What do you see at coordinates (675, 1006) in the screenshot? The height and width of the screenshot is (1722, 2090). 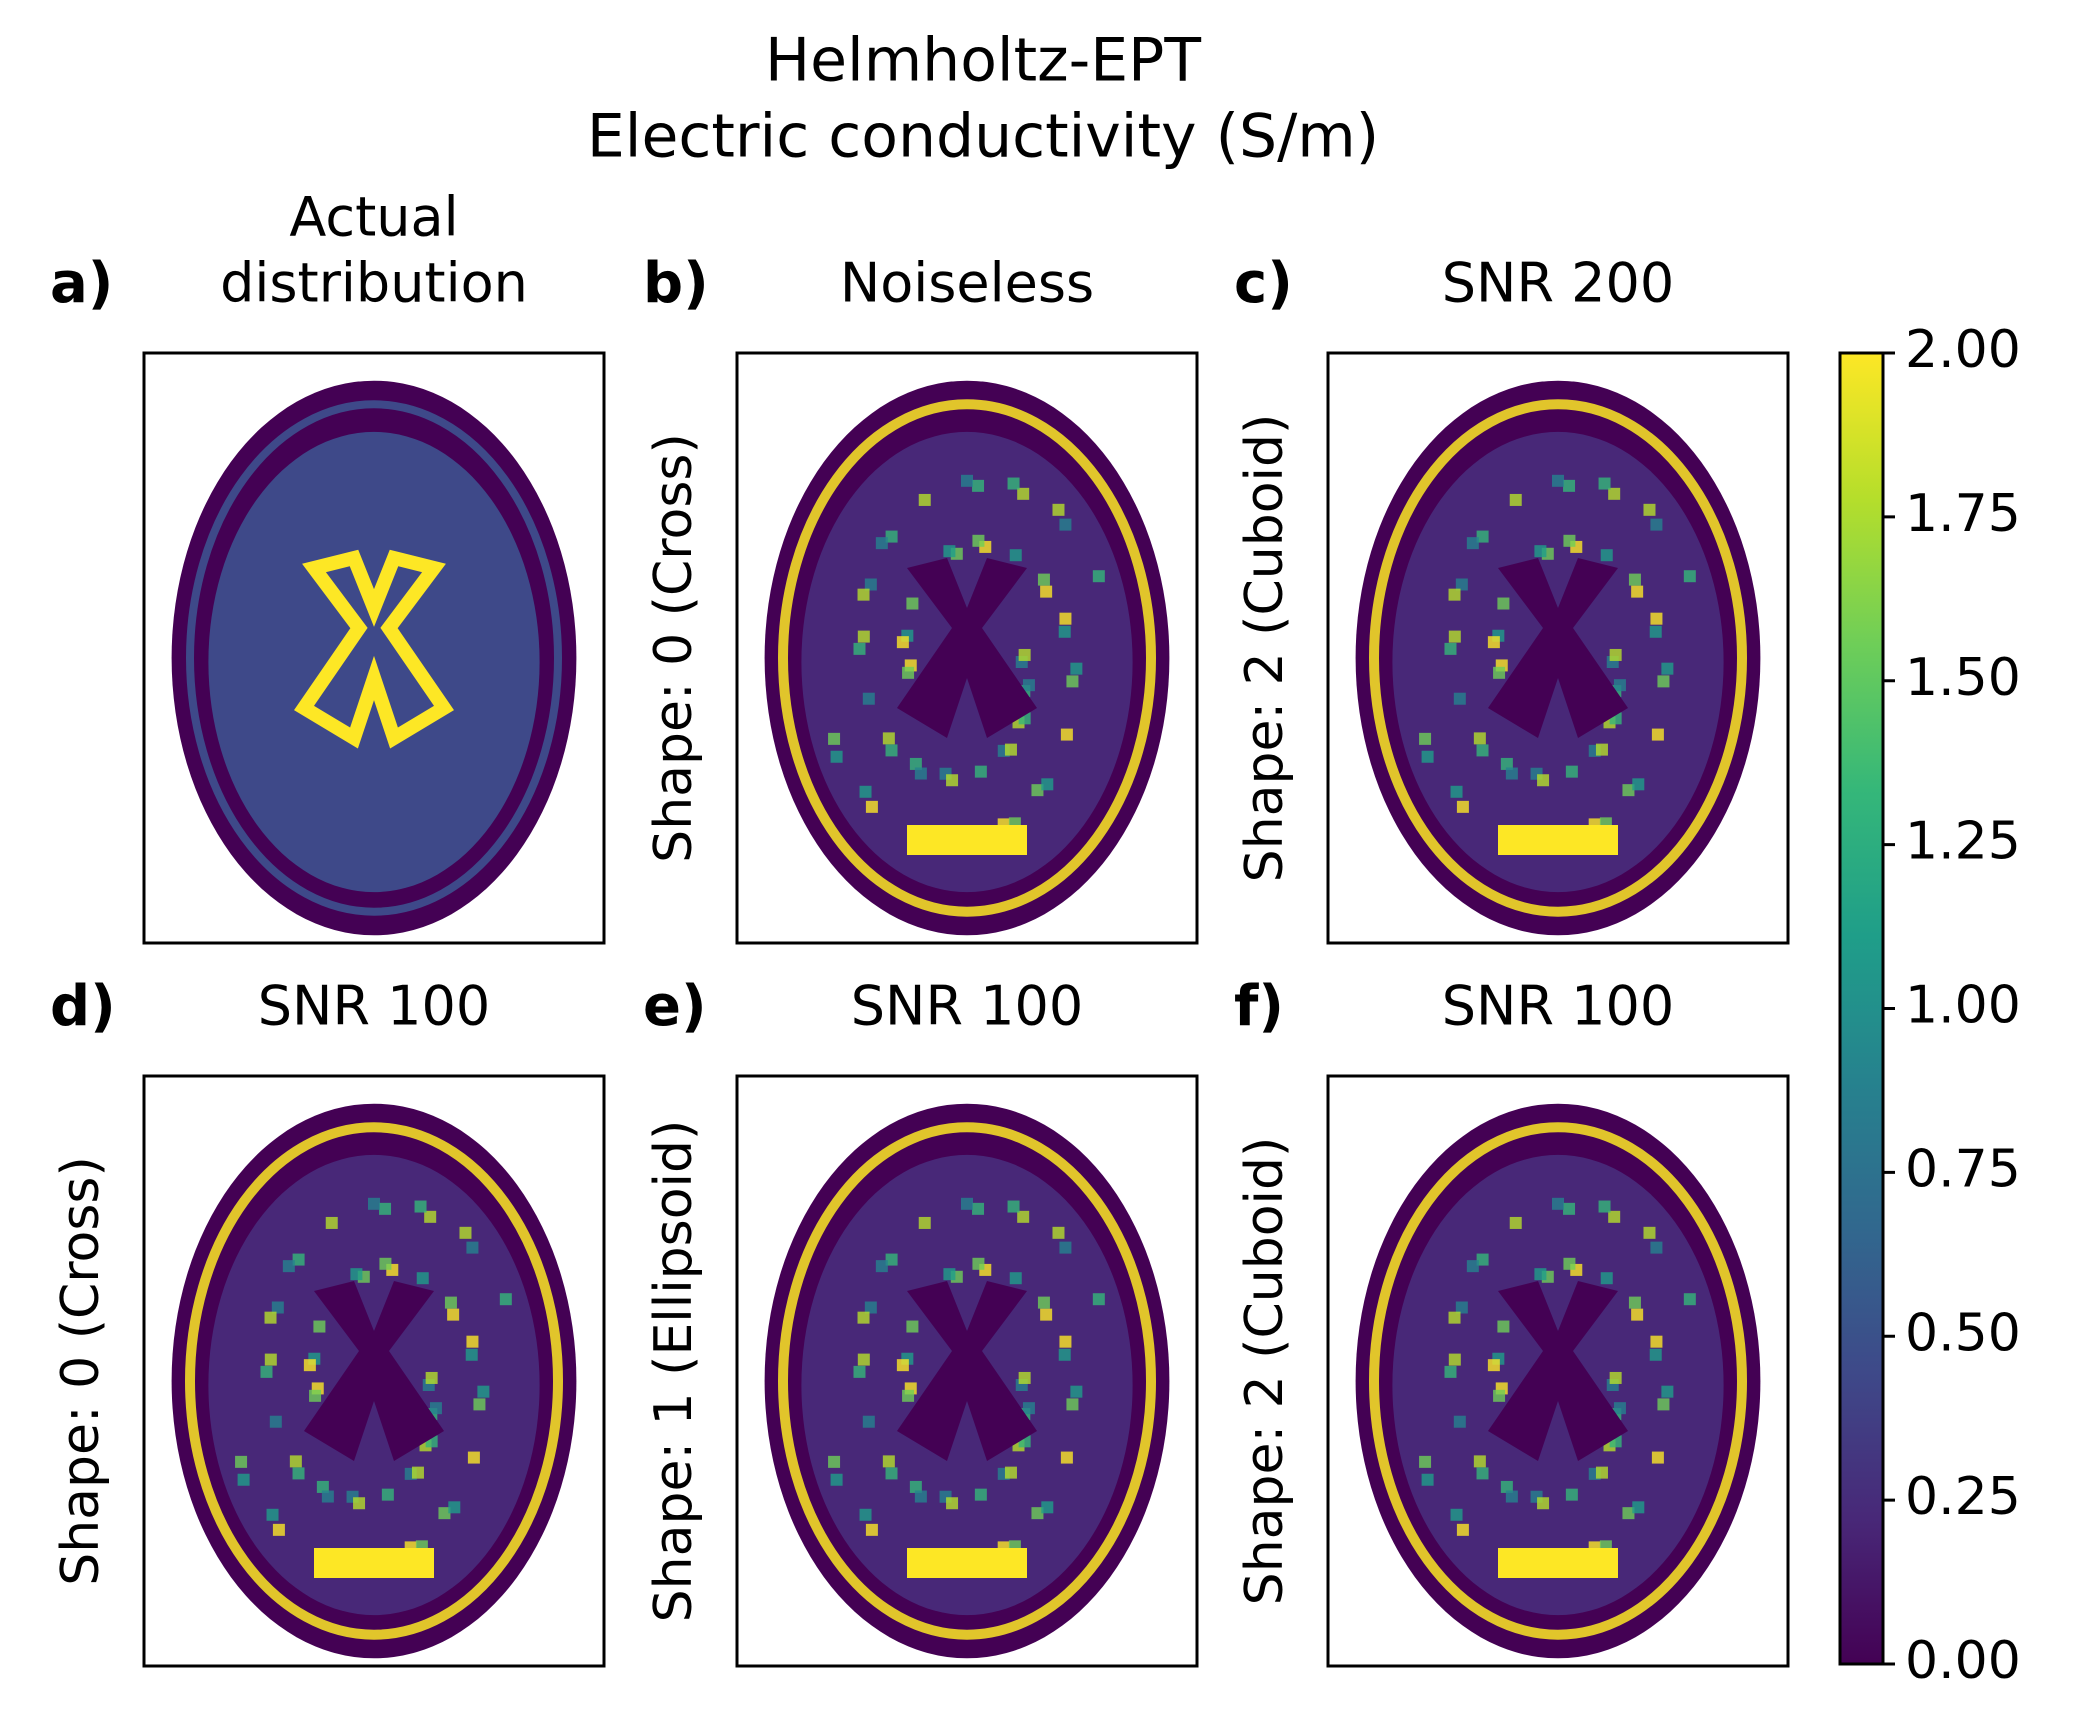 I see `panel-letter: e)` at bounding box center [675, 1006].